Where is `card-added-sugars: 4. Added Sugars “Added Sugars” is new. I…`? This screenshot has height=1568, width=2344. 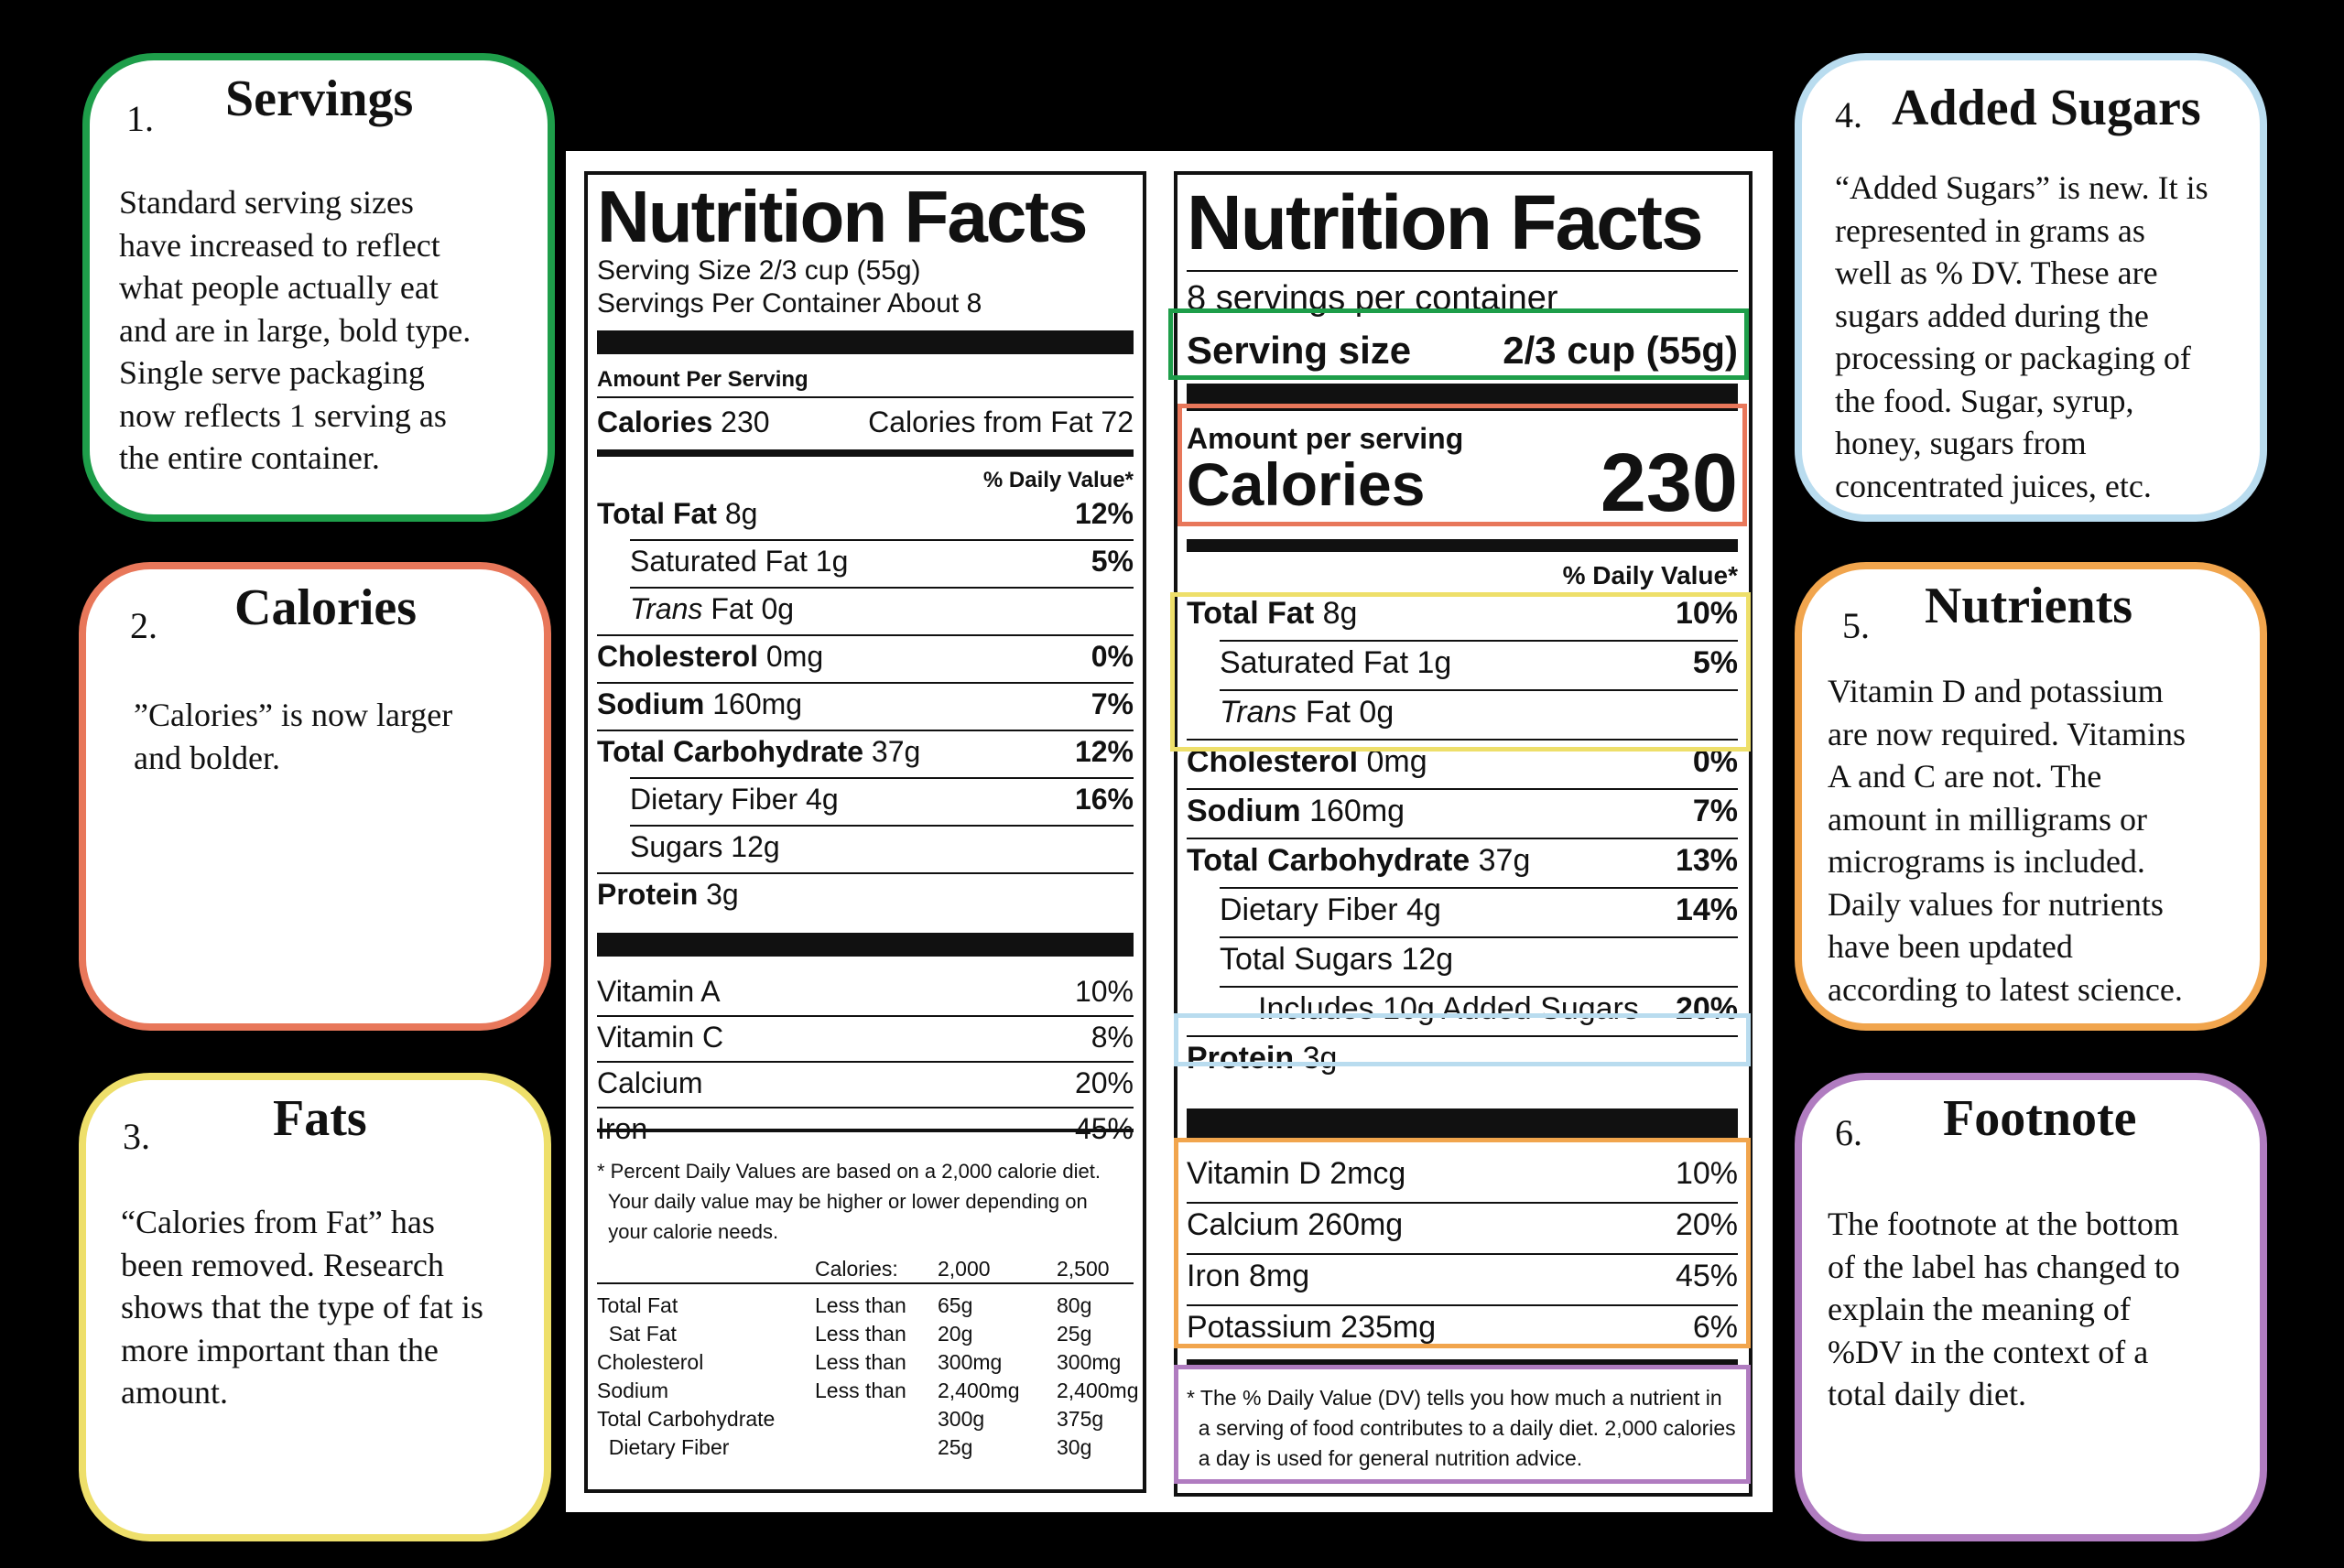
card-added-sugars: 4. Added Sugars “Added Sugars” is new. I… is located at coordinates (2031, 288).